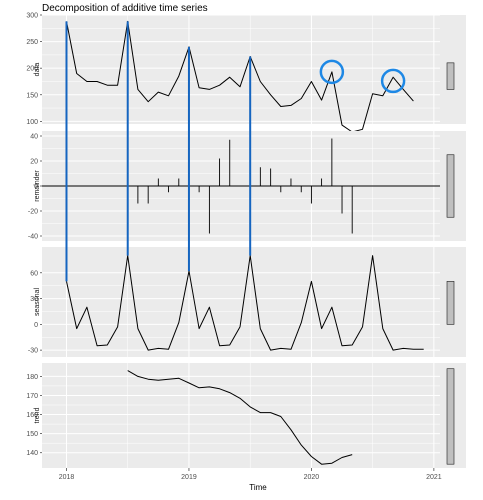 The height and width of the screenshot is (500, 483). I want to click on panel-label-remainder: remainder, so click(37, 186).